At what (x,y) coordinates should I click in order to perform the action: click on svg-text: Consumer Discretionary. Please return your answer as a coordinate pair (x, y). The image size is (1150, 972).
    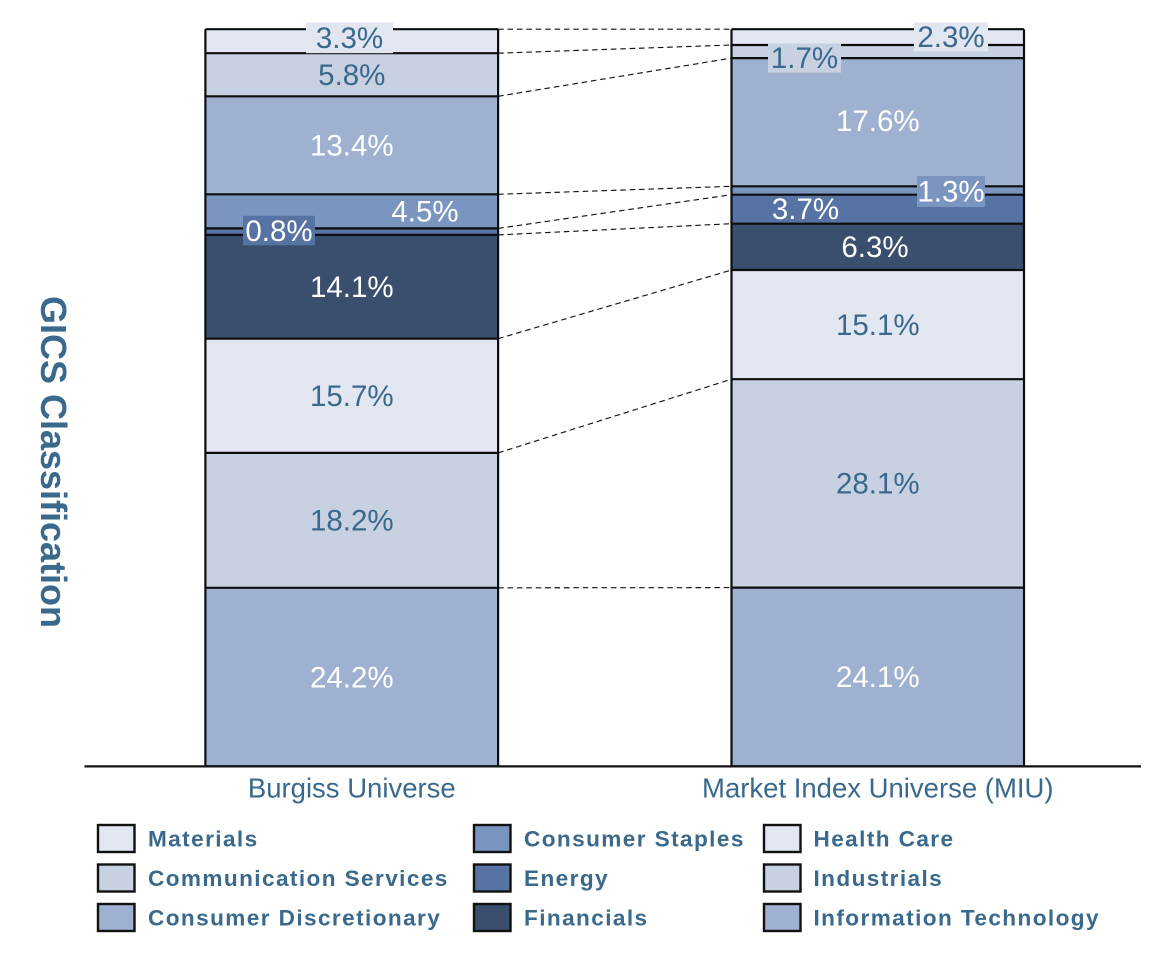
    Looking at the image, I should click on (294, 917).